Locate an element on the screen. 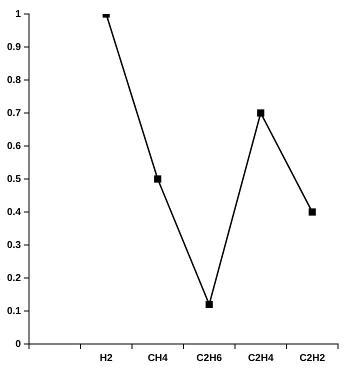 This screenshot has width=350, height=371. y-tick-label: 0.8 is located at coordinates (14, 80).